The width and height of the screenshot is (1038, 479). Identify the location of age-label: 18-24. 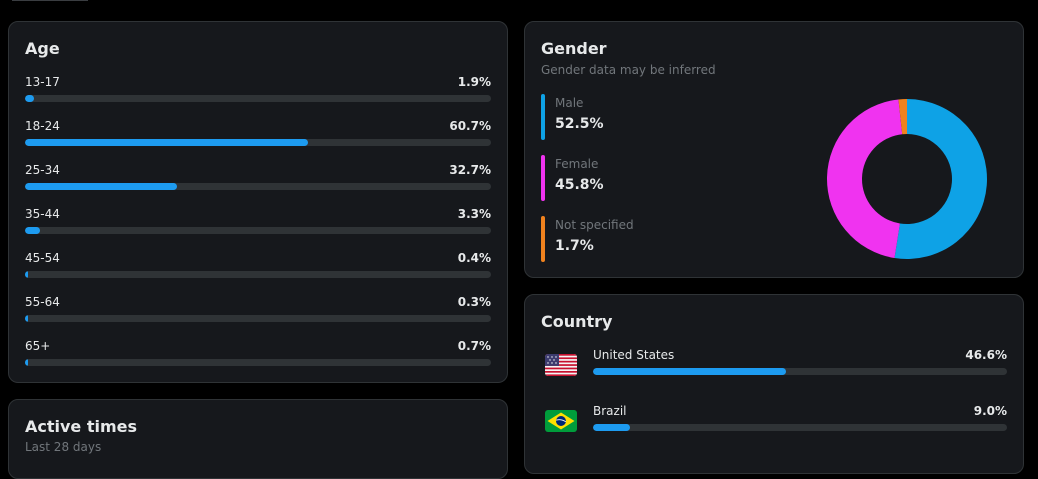
(42, 126).